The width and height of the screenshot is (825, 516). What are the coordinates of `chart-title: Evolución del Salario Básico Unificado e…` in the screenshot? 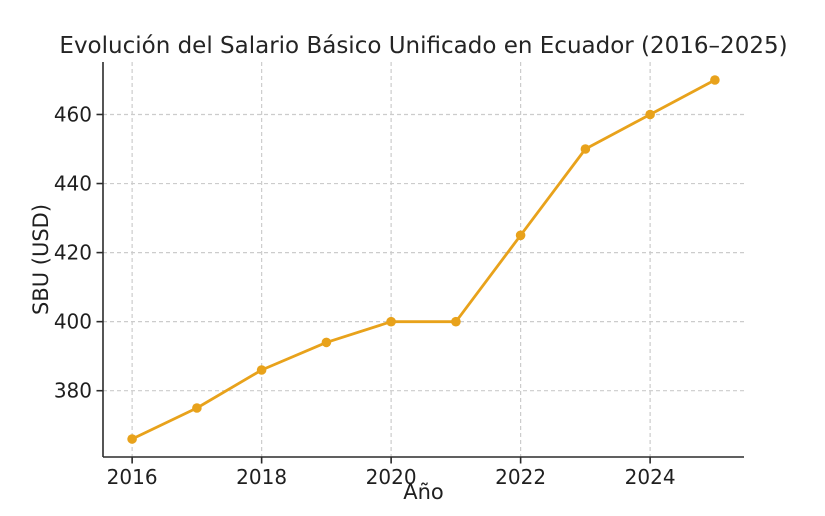 It's located at (423, 46).